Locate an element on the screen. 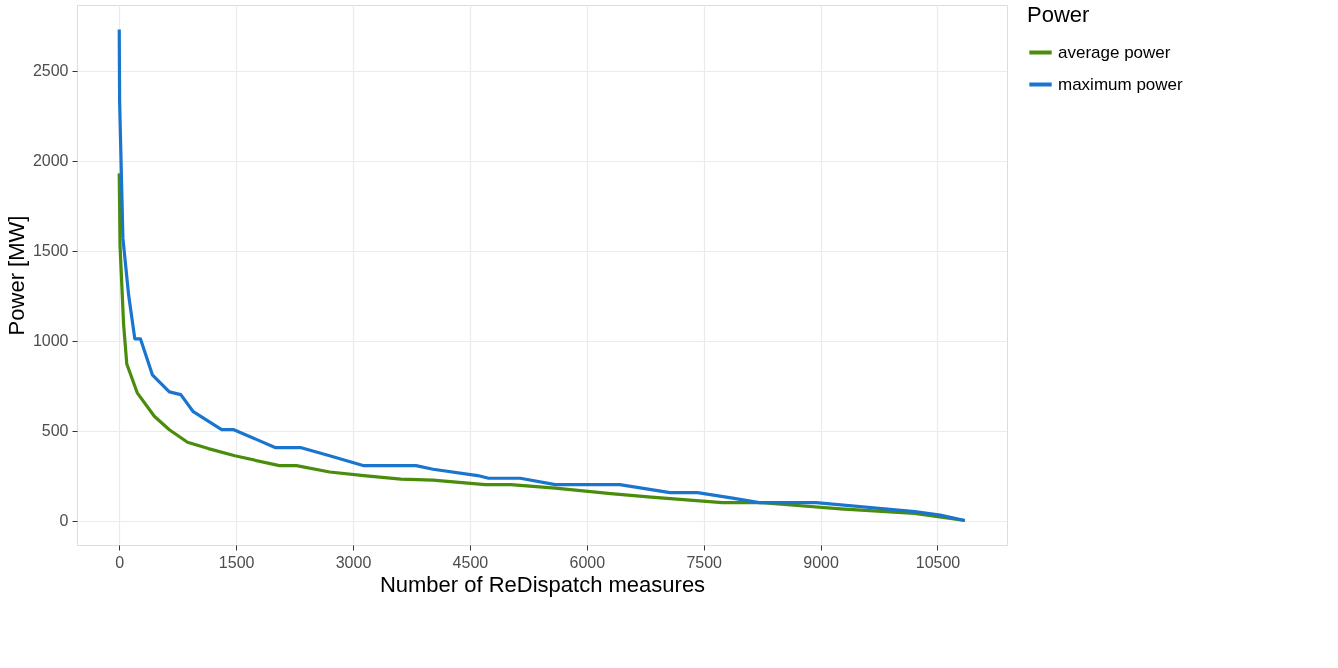 The height and width of the screenshot is (668, 1338). legend-label: maximum power is located at coordinates (1121, 84).